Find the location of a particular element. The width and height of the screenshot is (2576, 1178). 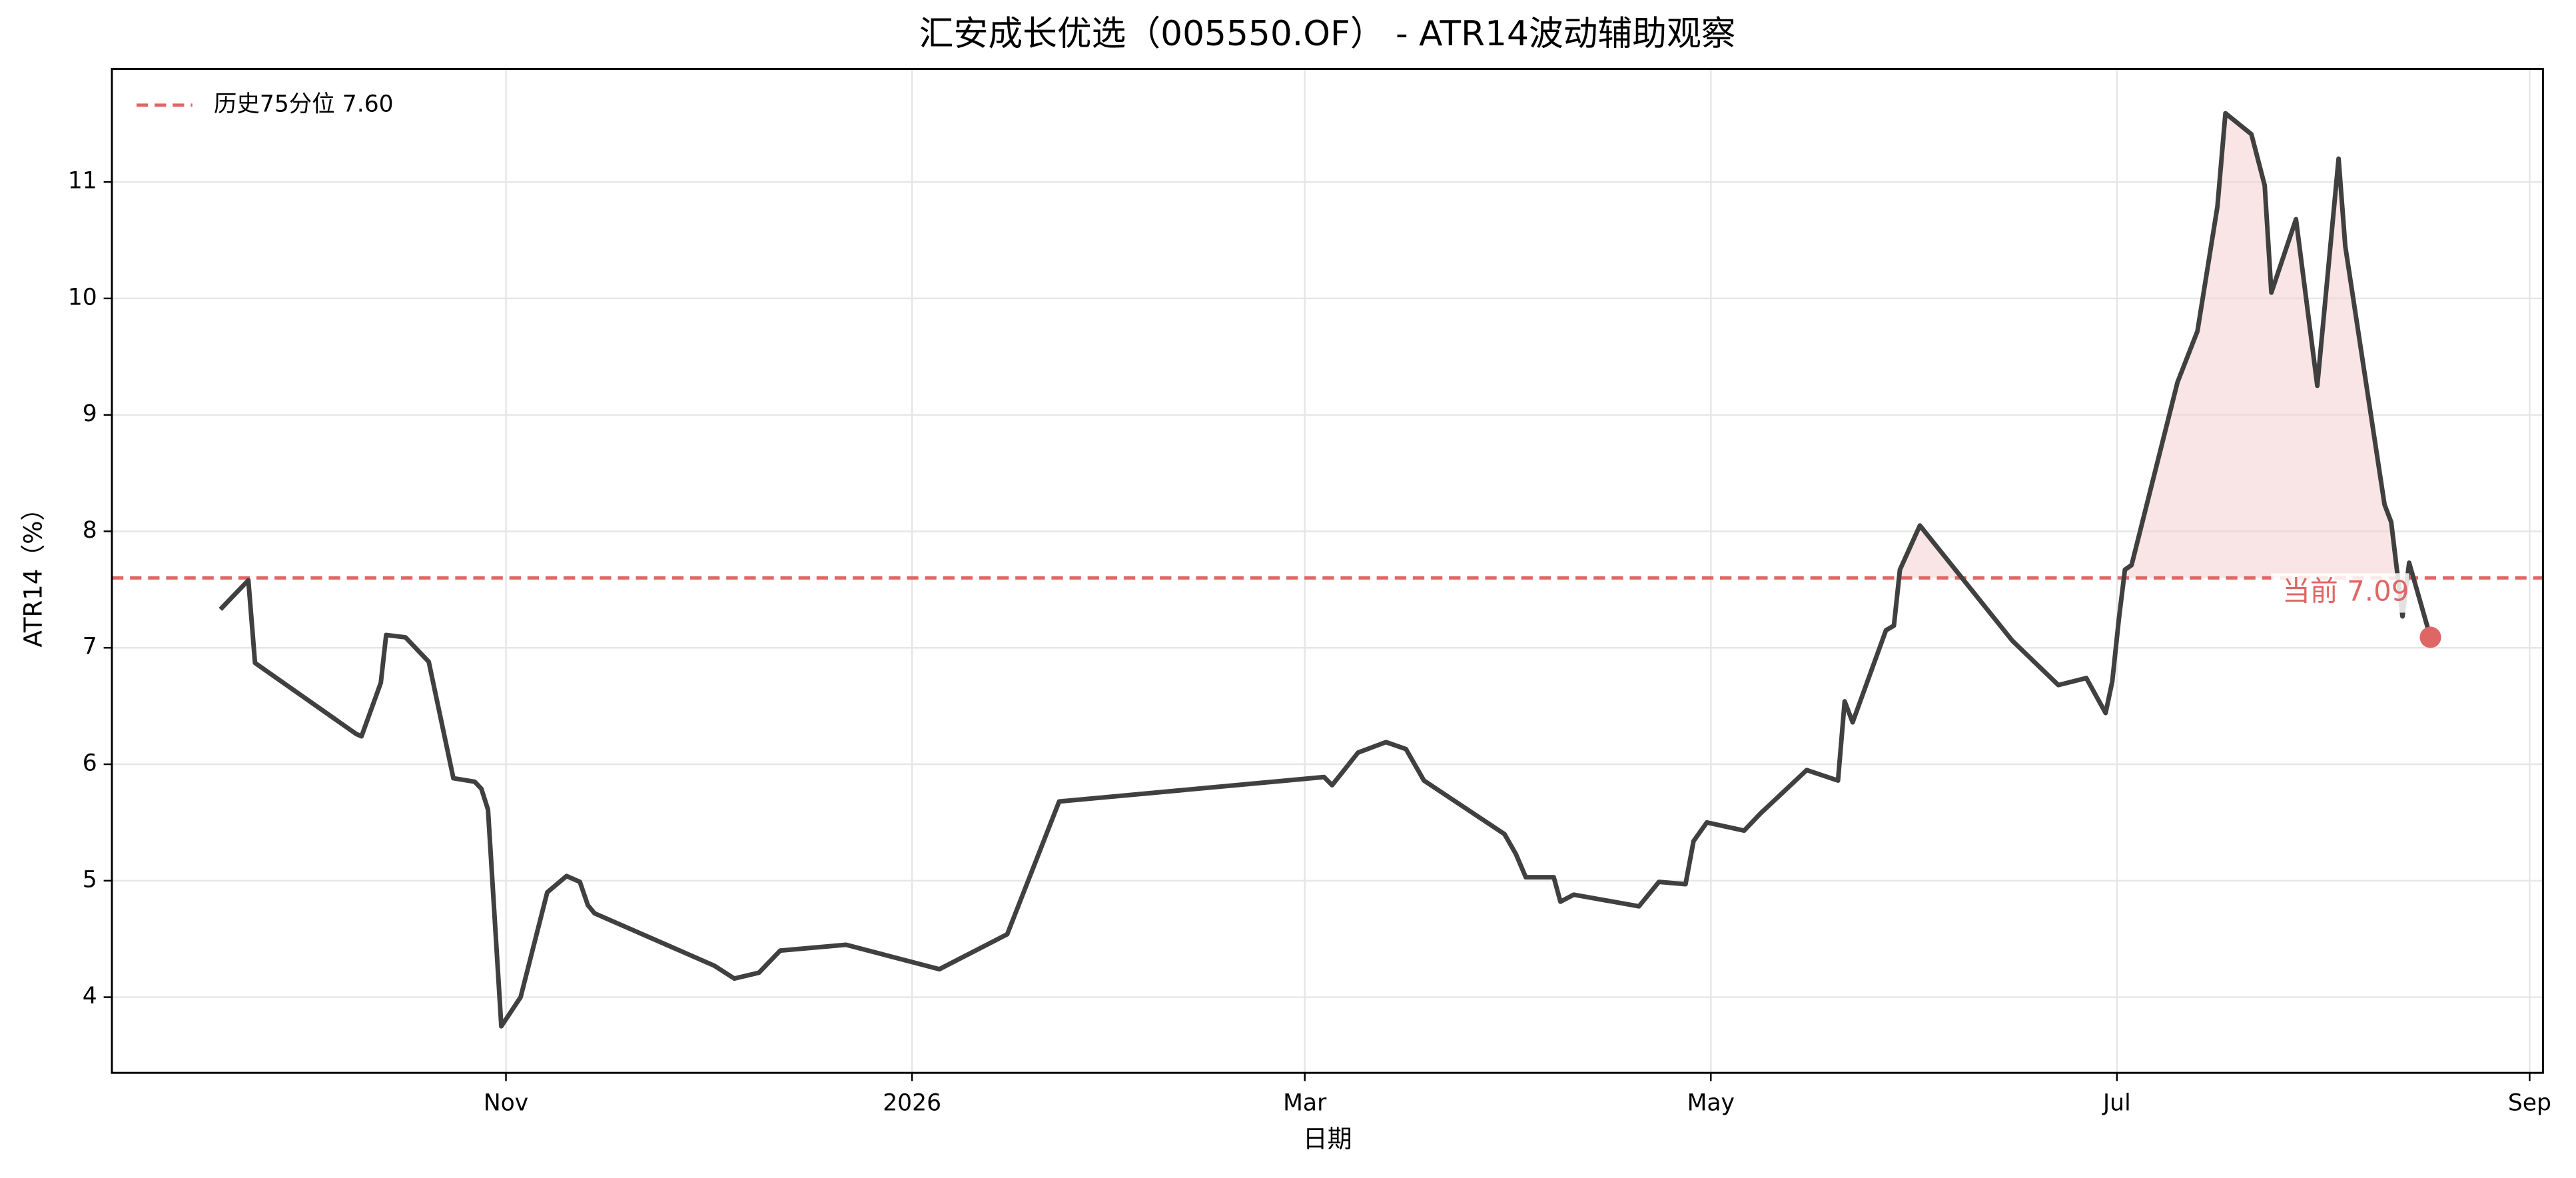

x-tick-label: May is located at coordinates (1711, 1103).